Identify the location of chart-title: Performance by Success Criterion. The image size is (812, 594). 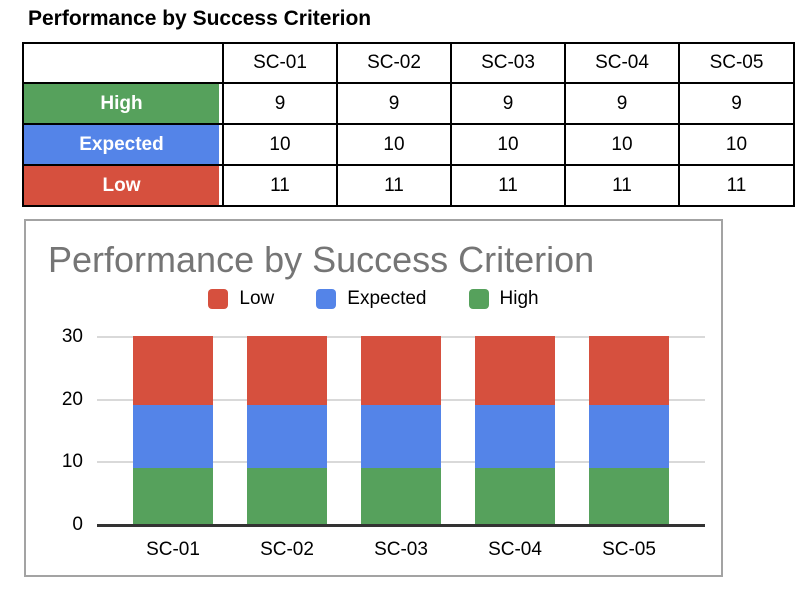
(321, 259).